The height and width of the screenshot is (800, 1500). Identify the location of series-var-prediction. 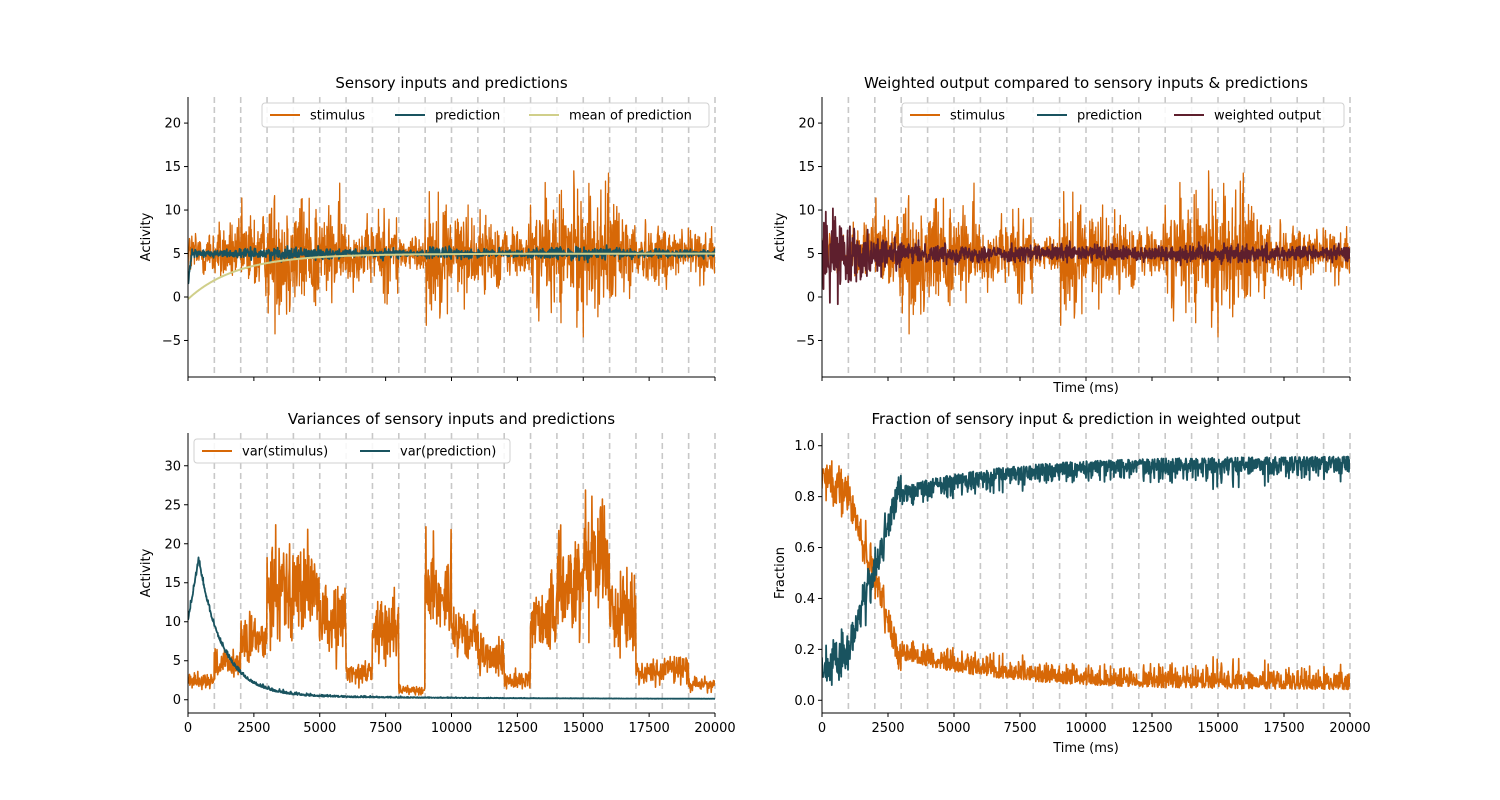
(451, 628).